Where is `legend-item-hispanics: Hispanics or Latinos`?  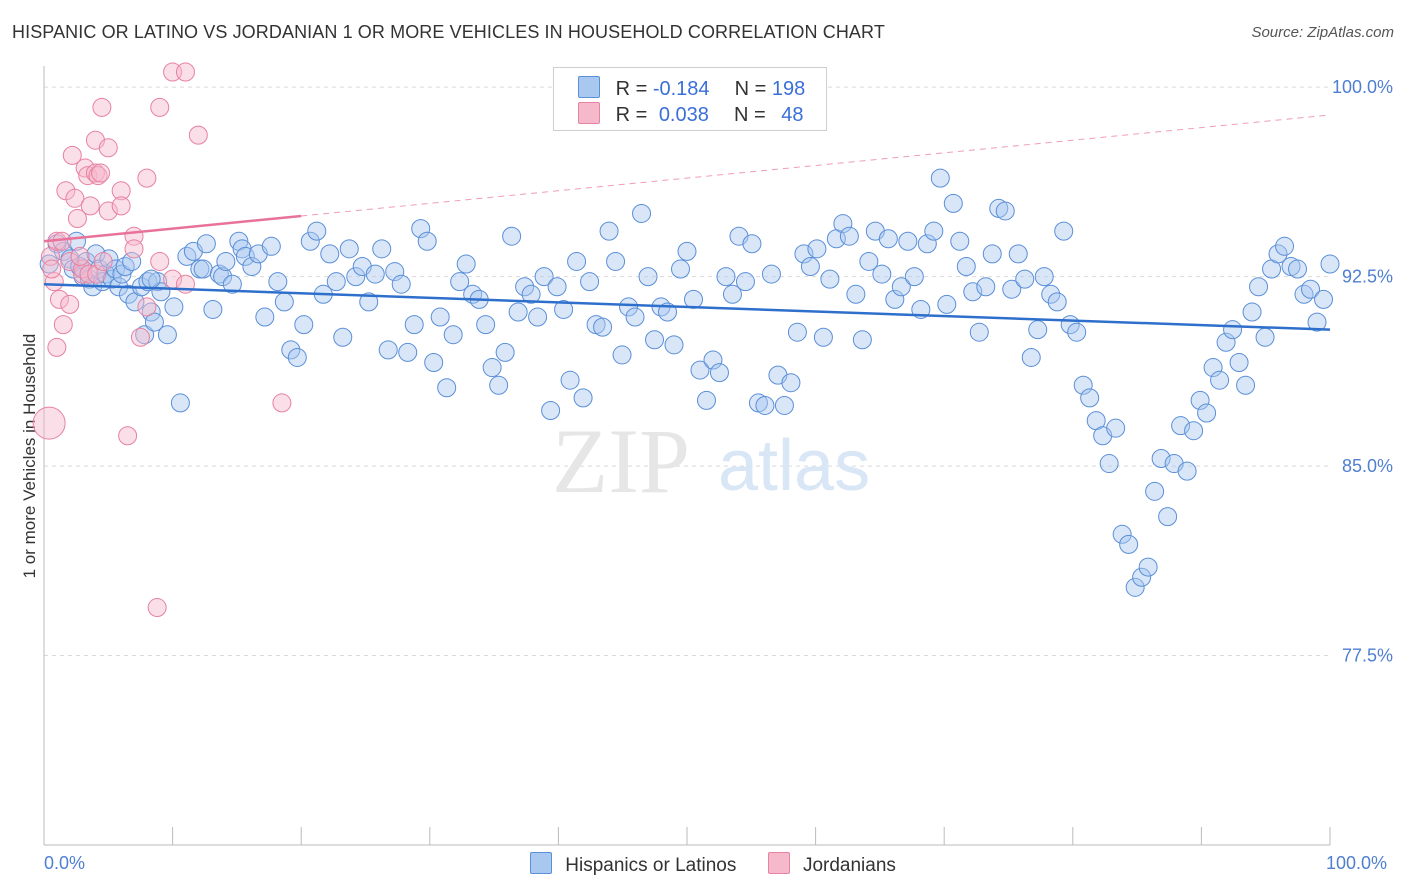
legend-item-hispanics: Hispanics or Latinos is located at coordinates (633, 864).